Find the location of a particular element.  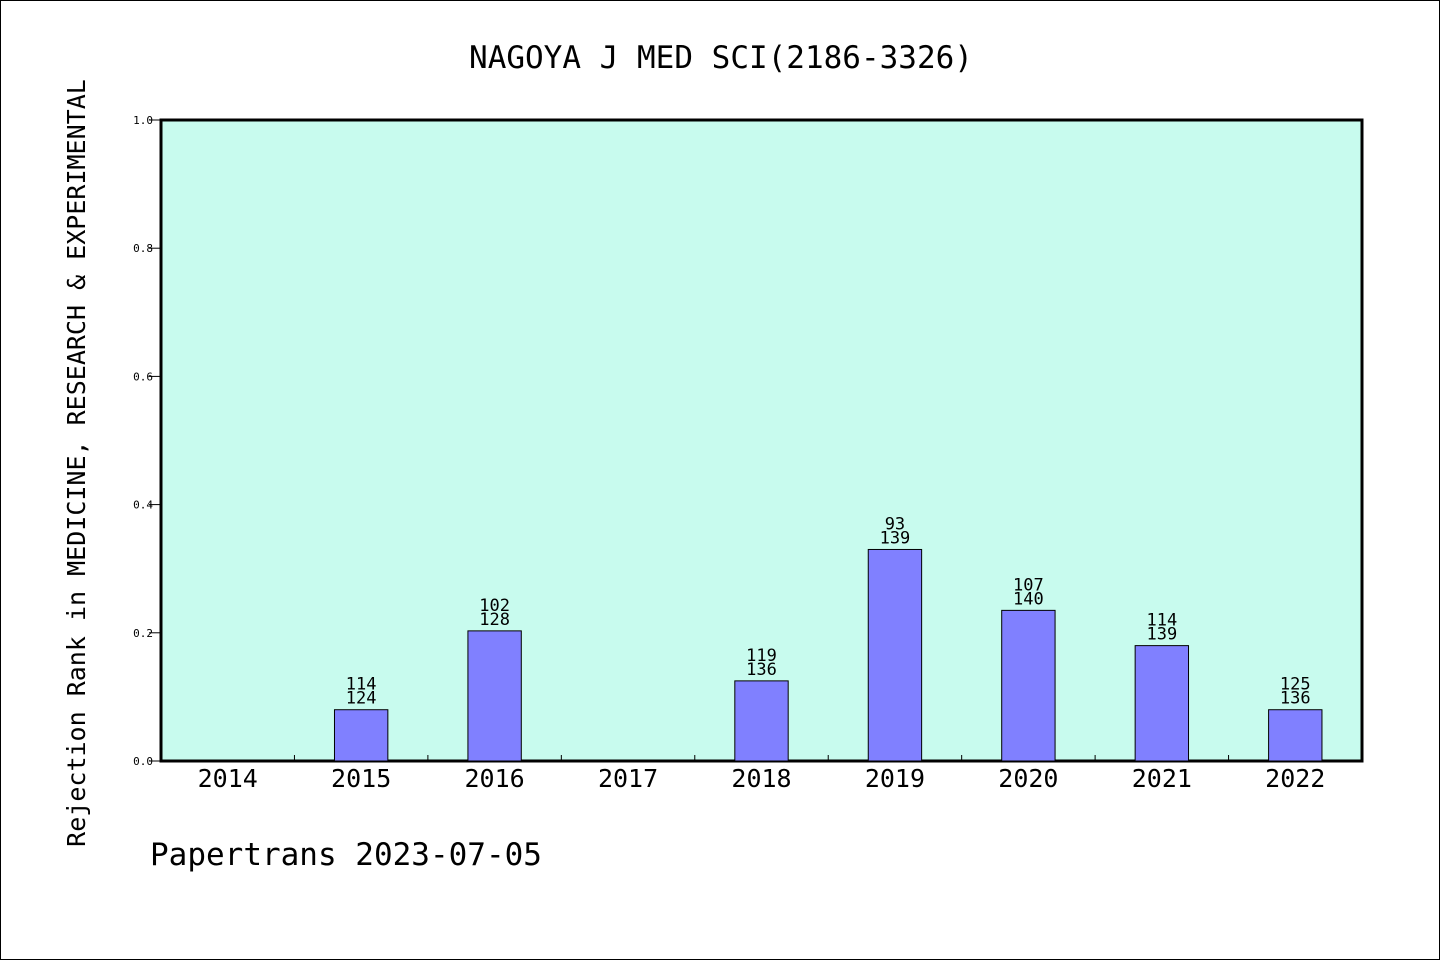

y-tick-label: 0.0 is located at coordinates (143, 761).